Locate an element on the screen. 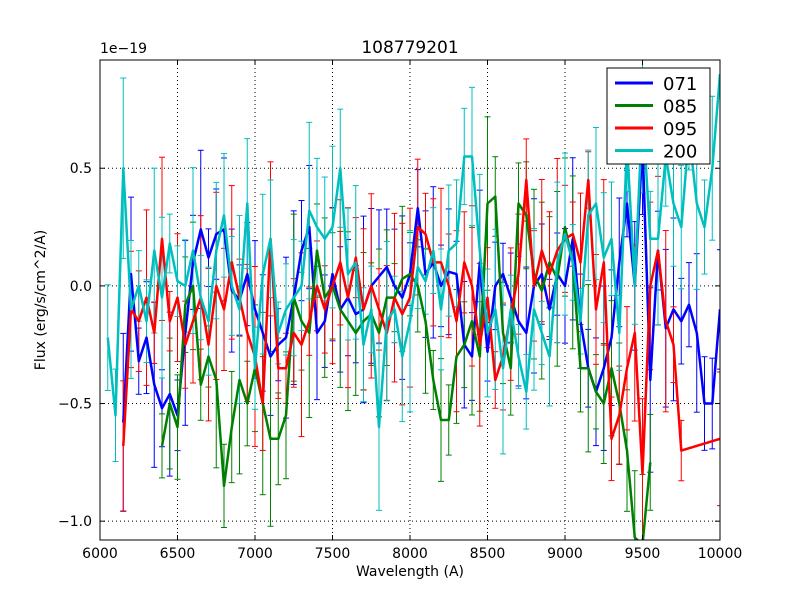  y-tick-label: −1.0 is located at coordinates (75, 522).